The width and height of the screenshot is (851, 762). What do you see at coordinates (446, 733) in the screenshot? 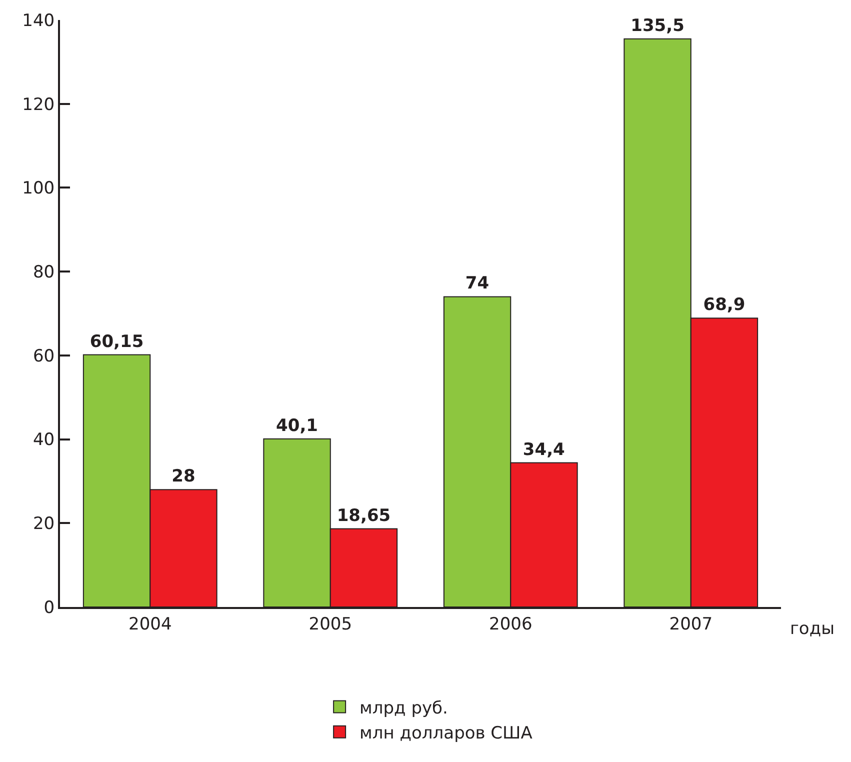
I see `legend-label: млн долларов США` at bounding box center [446, 733].